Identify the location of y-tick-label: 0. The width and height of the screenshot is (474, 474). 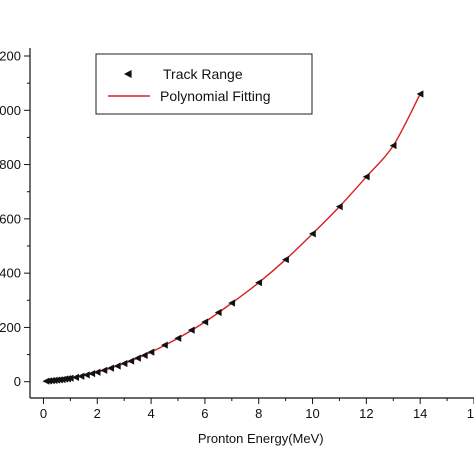
(17, 381).